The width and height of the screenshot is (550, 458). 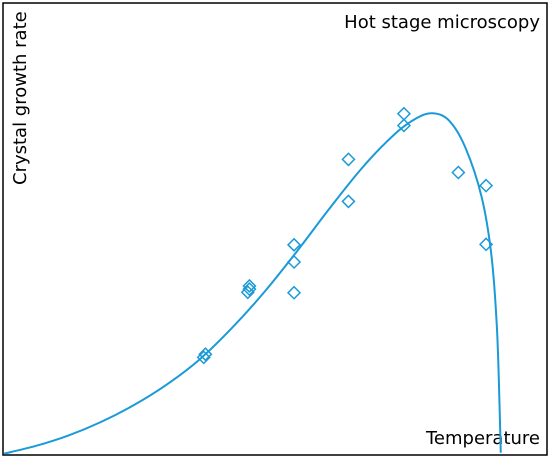 What do you see at coordinates (482, 438) in the screenshot?
I see `x-axis-label: Temperature` at bounding box center [482, 438].